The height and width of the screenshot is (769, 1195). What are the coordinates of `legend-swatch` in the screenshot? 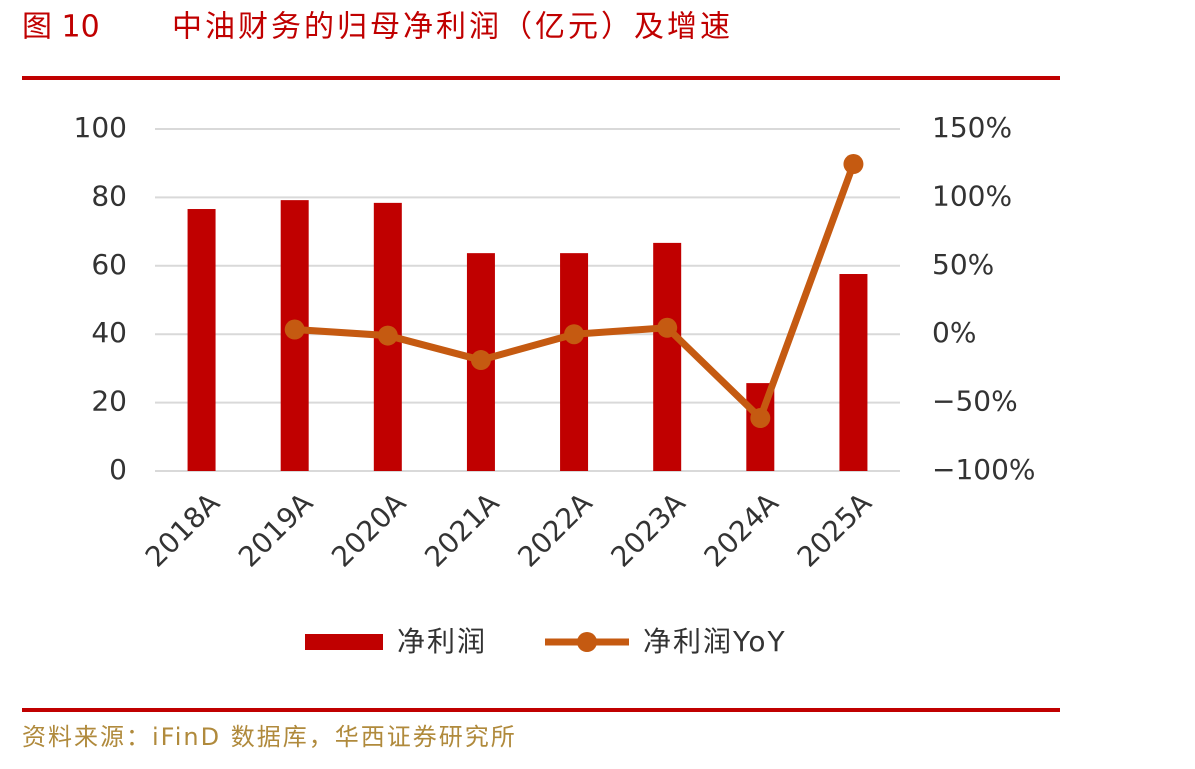 It's located at (344, 642).